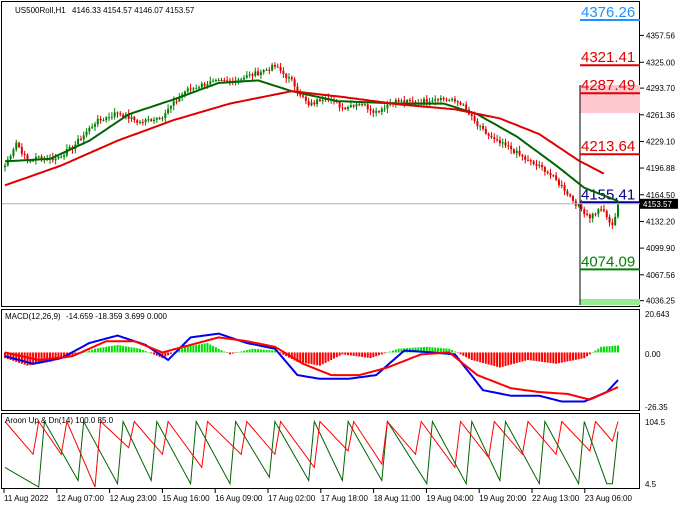 This screenshot has width=680, height=510. Describe the element at coordinates (608, 146) in the screenshot. I see `level-label: 4213.64` at that location.